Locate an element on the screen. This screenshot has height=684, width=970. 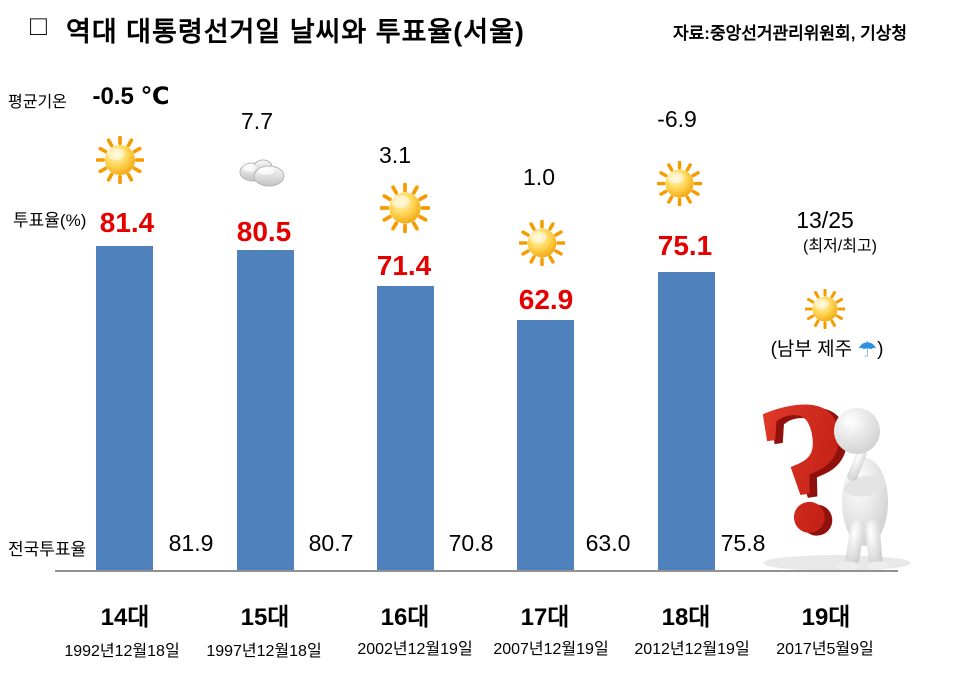
category-label-18: 18대 is located at coordinates (686, 617).